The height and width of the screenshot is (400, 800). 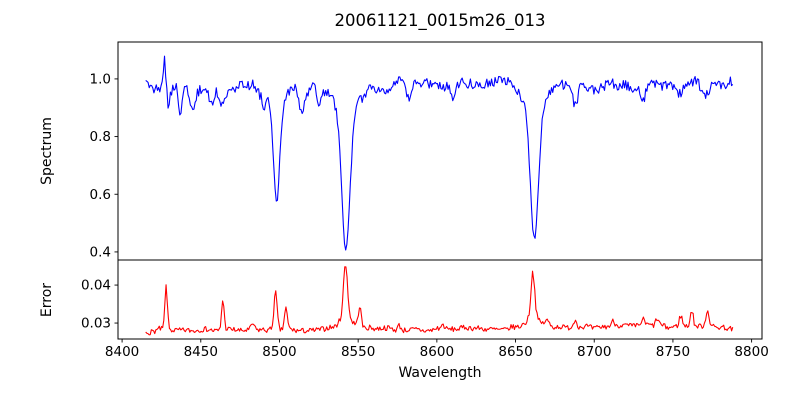 What do you see at coordinates (279, 352) in the screenshot?
I see `x-tick-label: 8500` at bounding box center [279, 352].